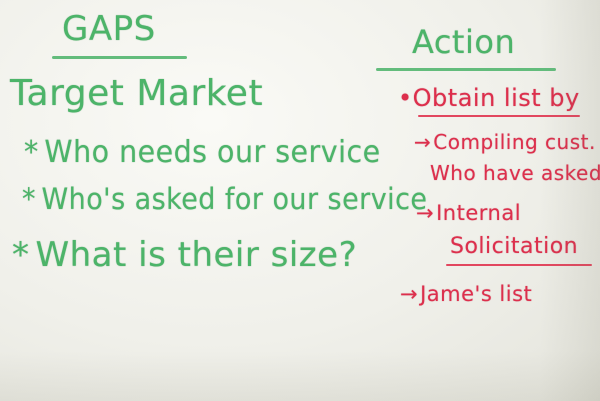 This screenshot has height=401, width=600. What do you see at coordinates (514, 246) in the screenshot?
I see `action-step-2-line-2: Solicitation` at bounding box center [514, 246].